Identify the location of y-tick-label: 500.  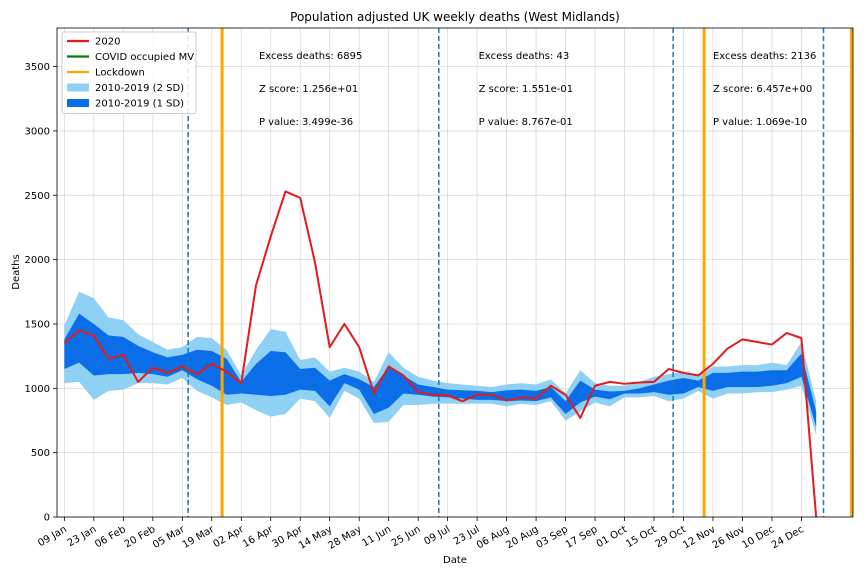
(40, 453).